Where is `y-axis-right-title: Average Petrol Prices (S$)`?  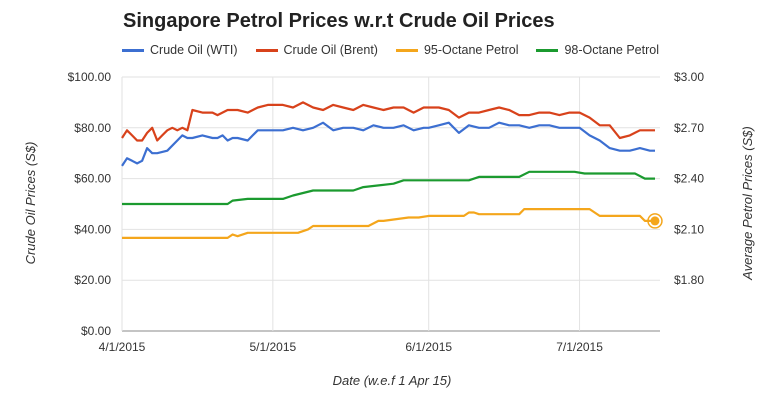 y-axis-right-title: Average Petrol Prices (S$) is located at coordinates (747, 203).